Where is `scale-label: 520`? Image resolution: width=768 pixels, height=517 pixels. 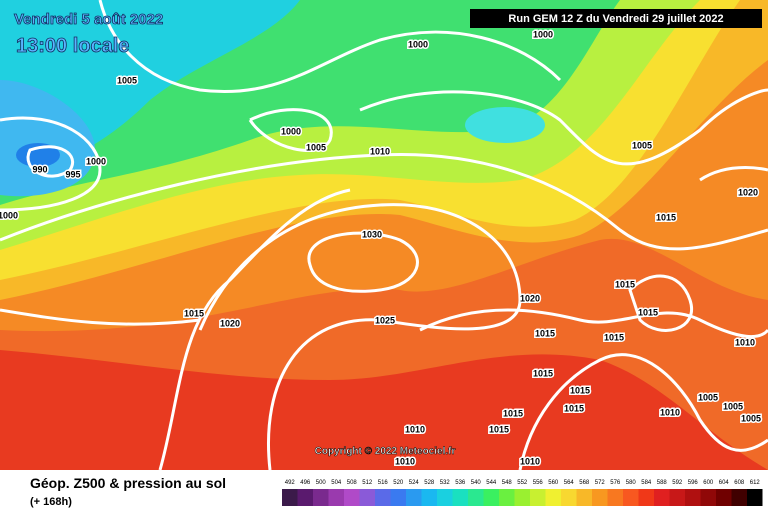
scale-label: 520 is located at coordinates (398, 483).